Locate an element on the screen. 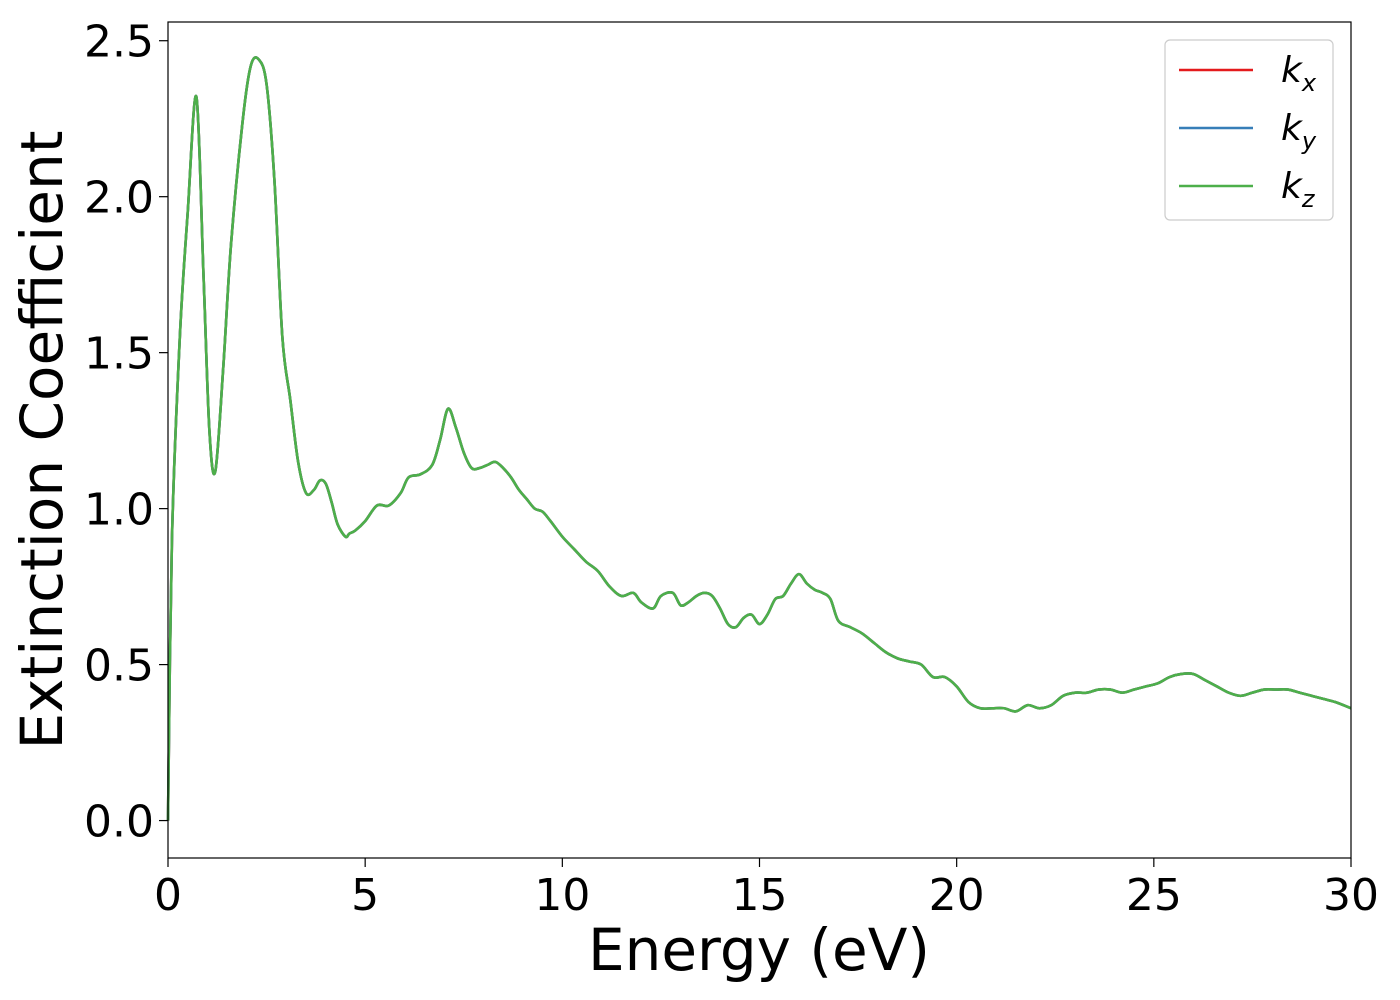 This screenshot has height=1000, width=1400. y-tick-label: 0.5 is located at coordinates (119, 666).